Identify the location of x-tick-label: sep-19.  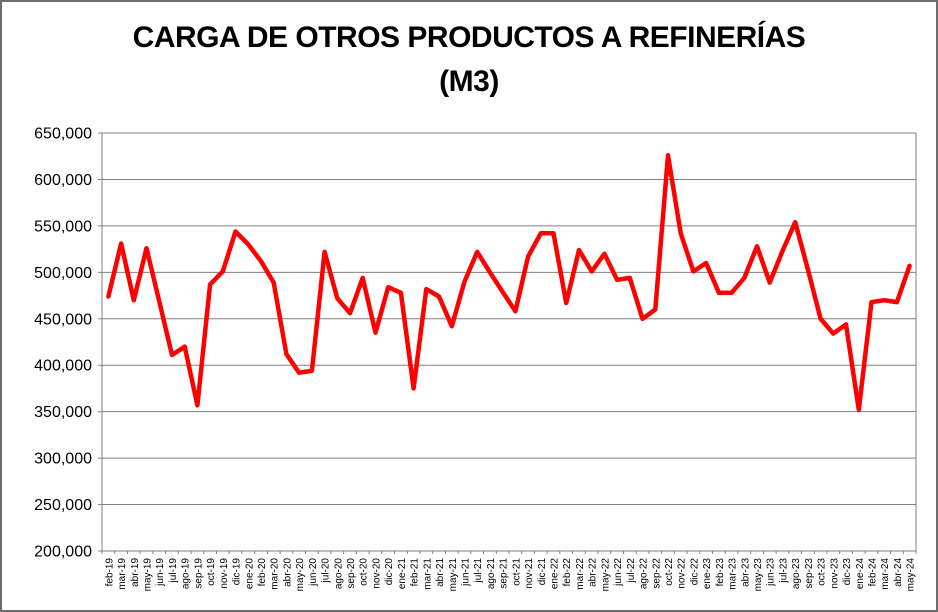
(198, 573).